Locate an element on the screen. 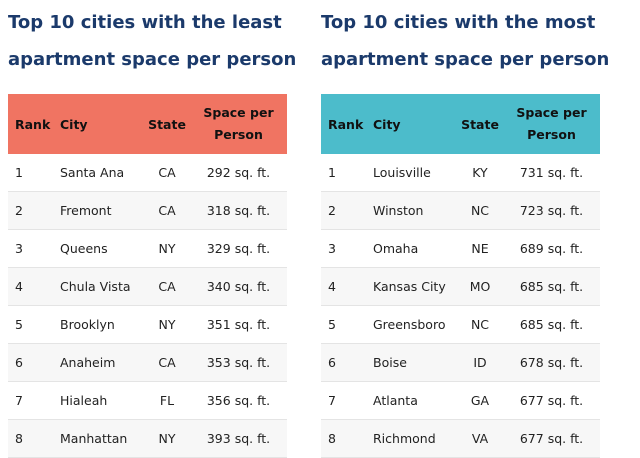 Image resolution: width=640 pixels, height=458 pixels. table-row: 7 Hialeah FL 356 sq. ft. is located at coordinates (147, 400).